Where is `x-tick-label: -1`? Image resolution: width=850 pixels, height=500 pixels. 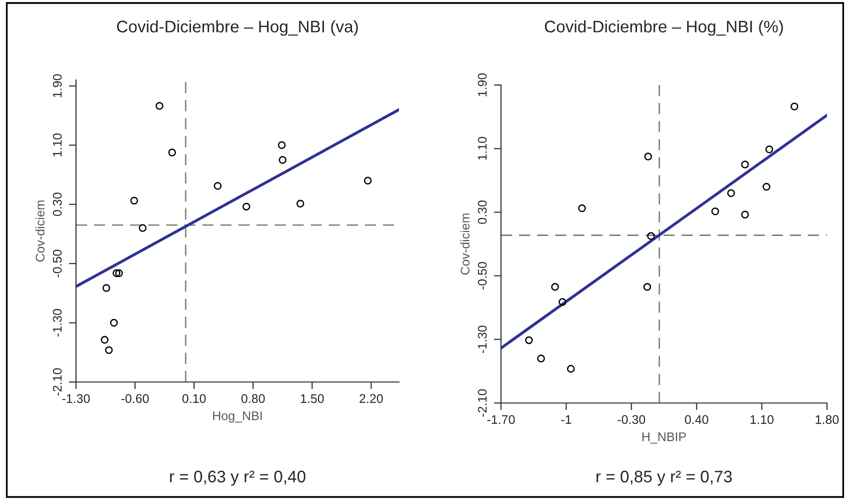
x-tick-label: -1 is located at coordinates (566, 419).